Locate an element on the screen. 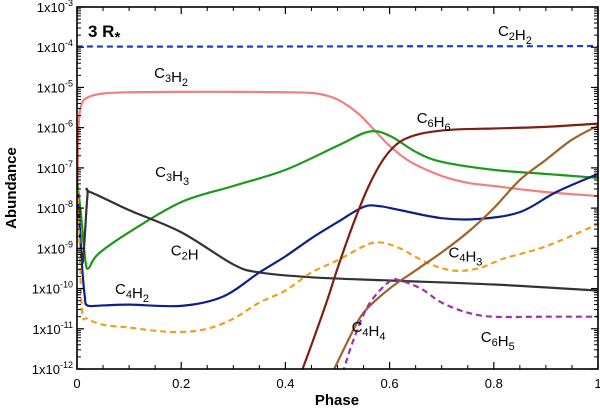 The height and width of the screenshot is (414, 600). x-tick-label: 1 is located at coordinates (597, 383).